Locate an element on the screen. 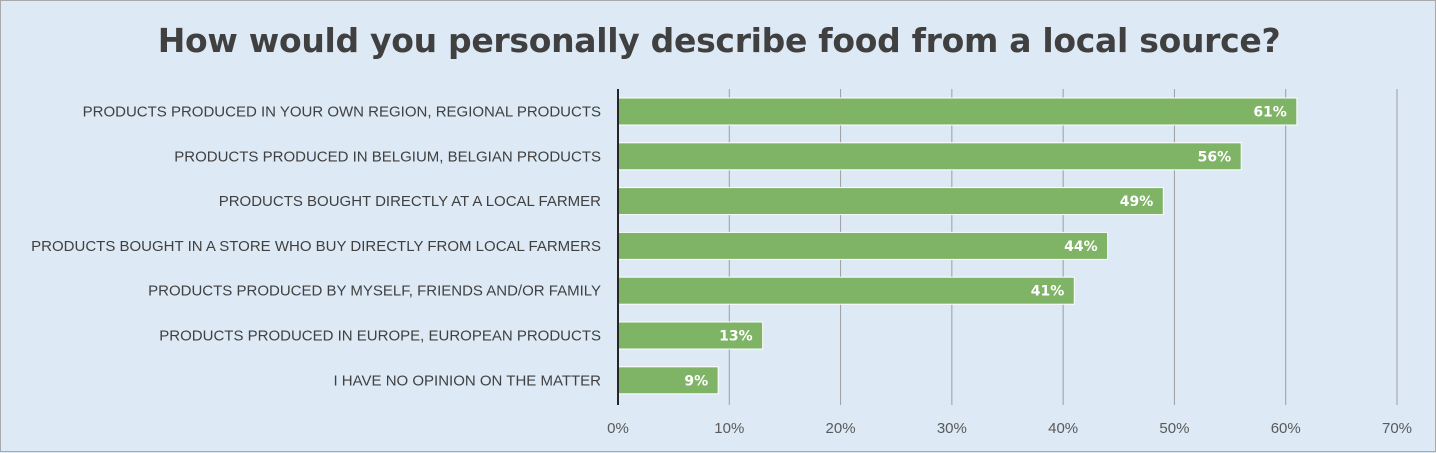 This screenshot has height=453, width=1436. x-tick-label: 20% is located at coordinates (841, 428).